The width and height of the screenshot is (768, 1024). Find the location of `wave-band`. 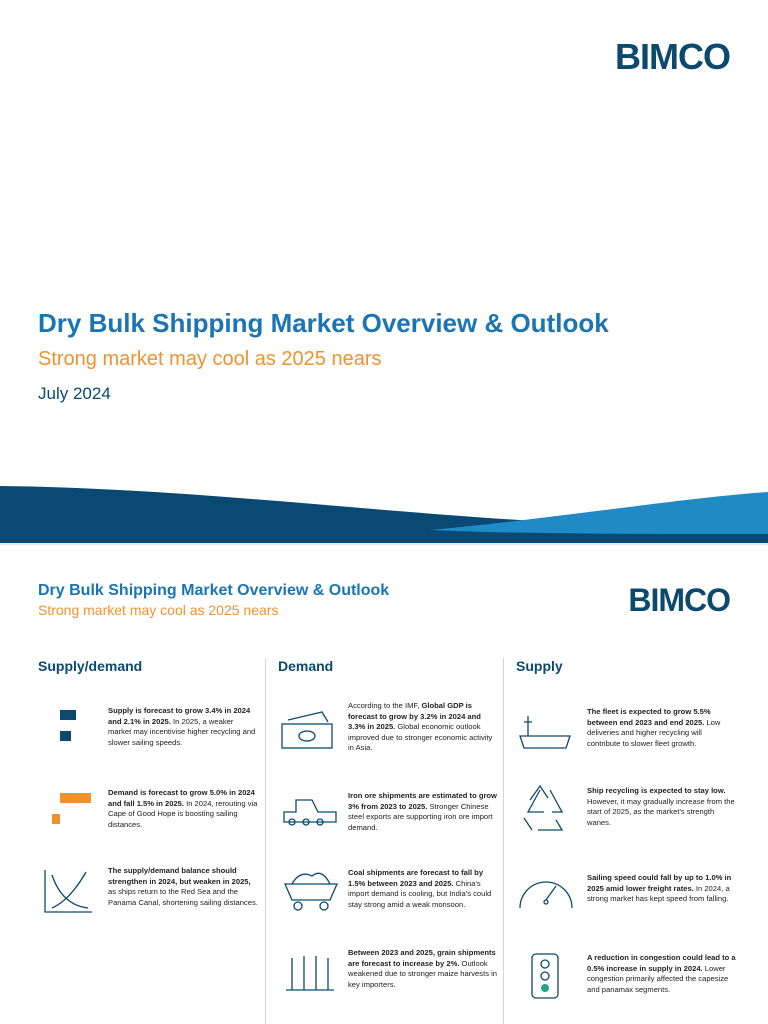

wave-band is located at coordinates (384, 515).